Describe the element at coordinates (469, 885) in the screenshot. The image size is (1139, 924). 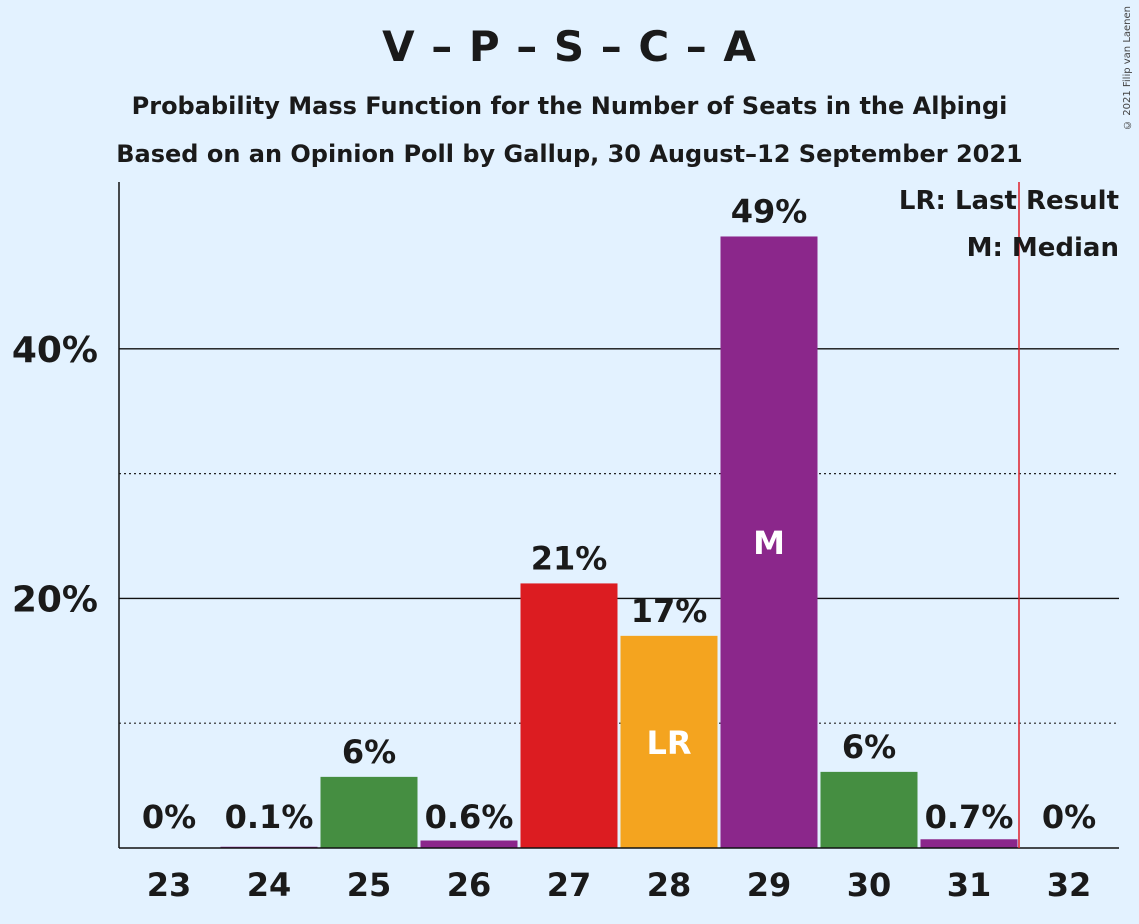
I see `x-tick-label-26: 26` at that location.